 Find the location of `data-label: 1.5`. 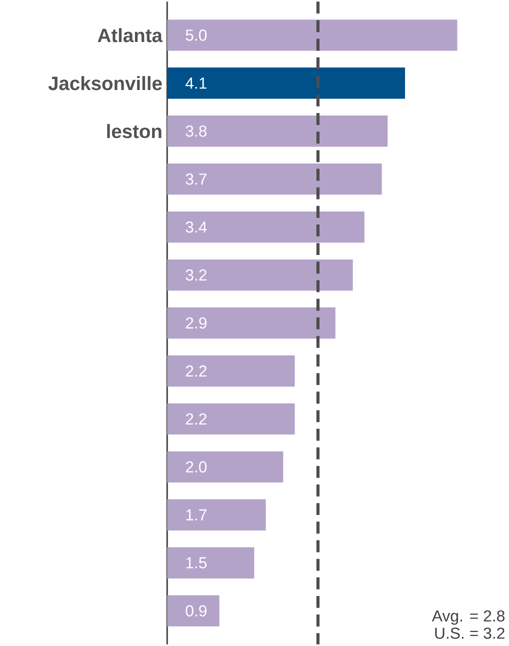

data-label: 1.5 is located at coordinates (196, 562).